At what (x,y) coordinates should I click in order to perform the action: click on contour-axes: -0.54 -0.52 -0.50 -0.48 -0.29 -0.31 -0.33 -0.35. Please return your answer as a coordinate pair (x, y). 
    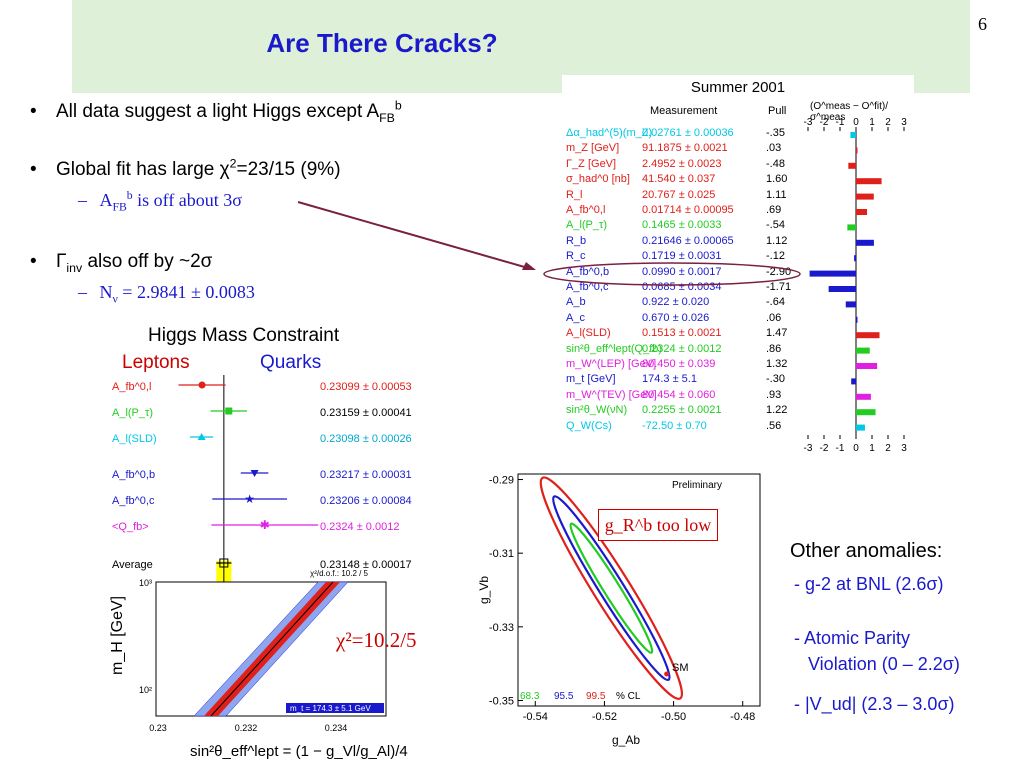
    Looking at the image, I should click on (622, 599).